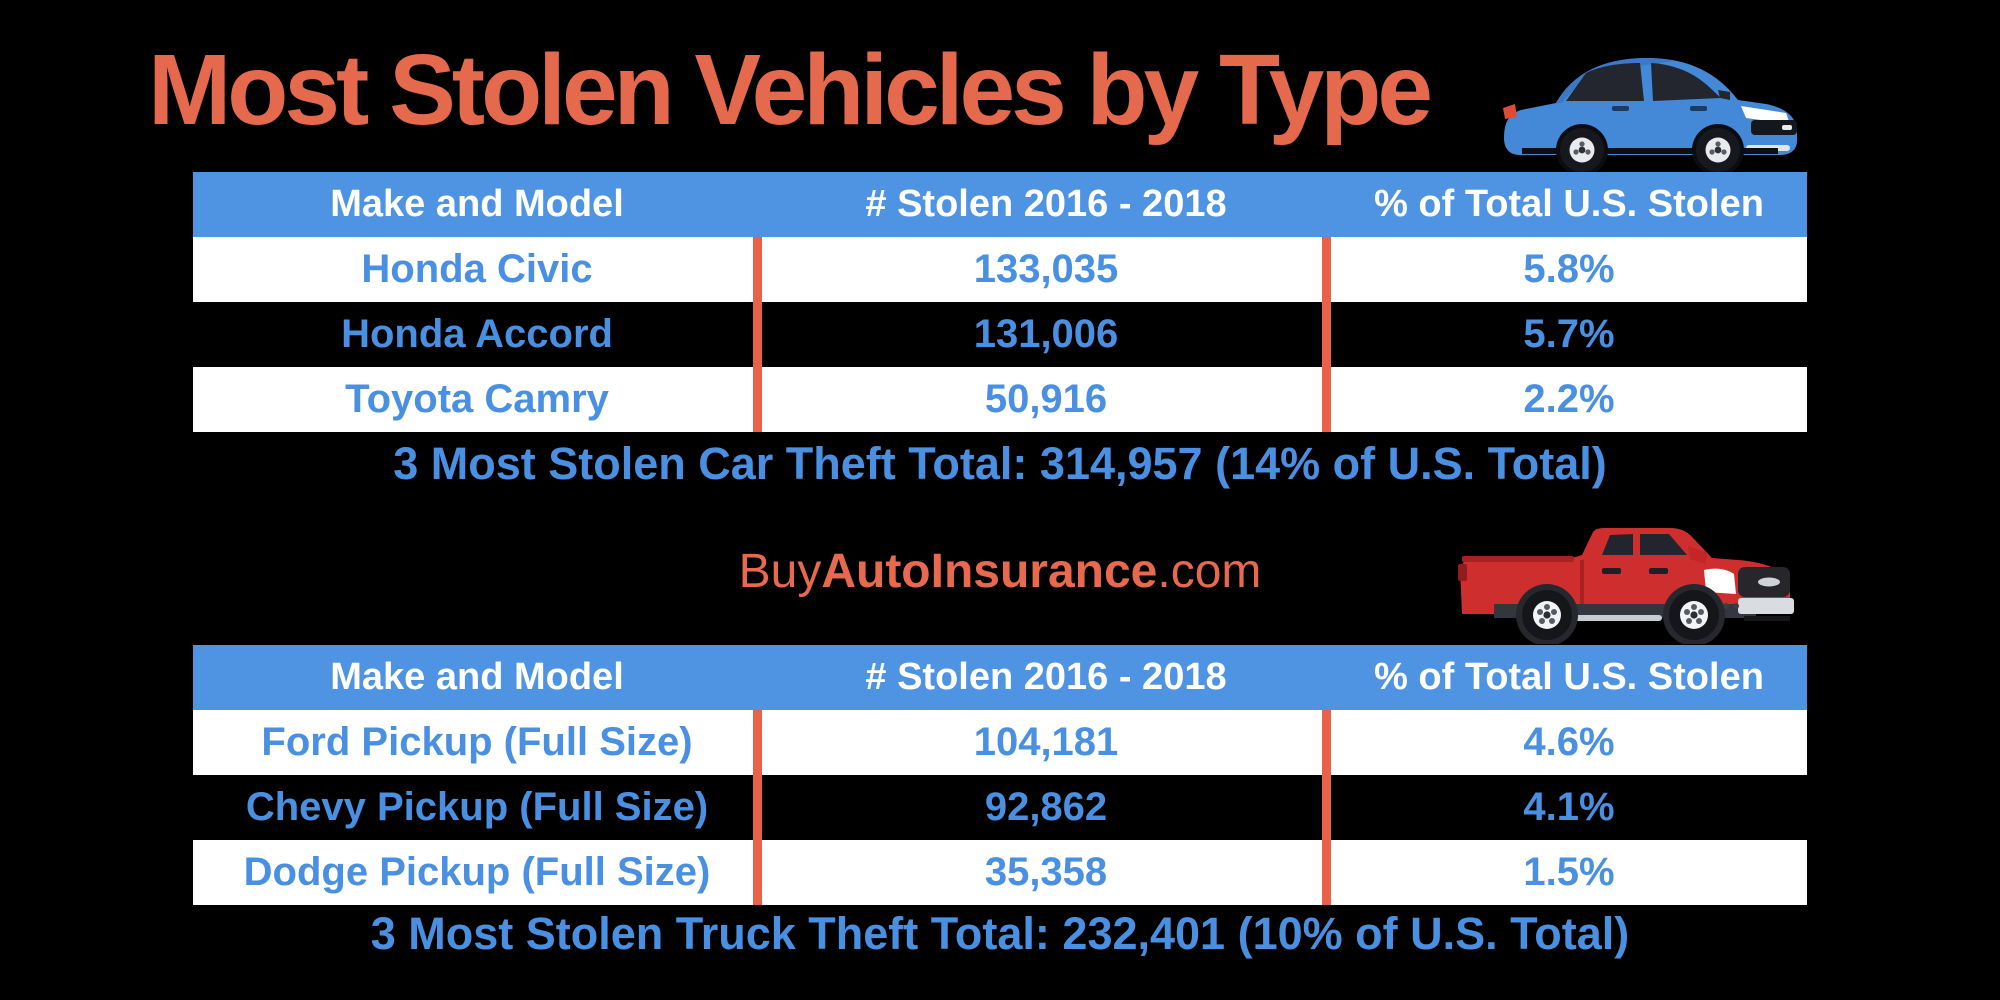 The width and height of the screenshot is (2000, 1000). Describe the element at coordinates (477, 269) in the screenshot. I see `cell-make-model: Honda Civic` at that location.